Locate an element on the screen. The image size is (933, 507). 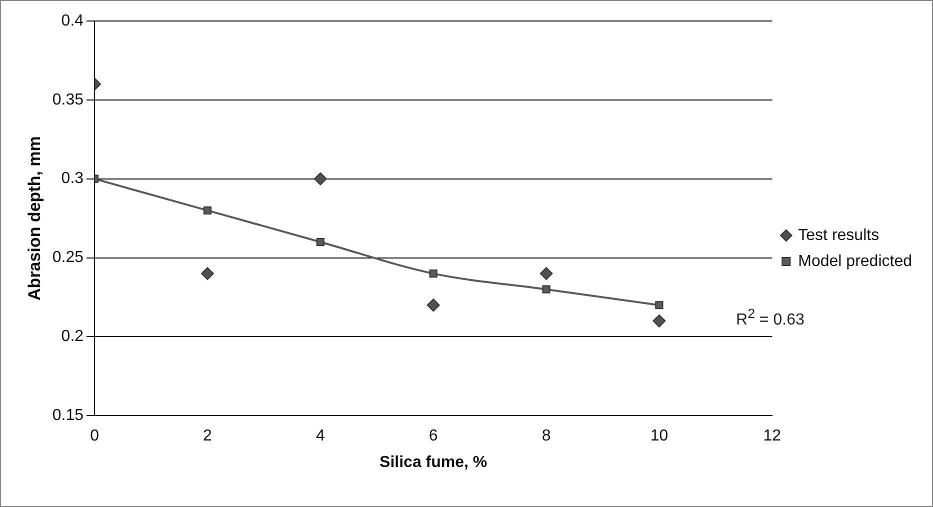
y-tick-label: 0.3 is located at coordinates (72, 179).